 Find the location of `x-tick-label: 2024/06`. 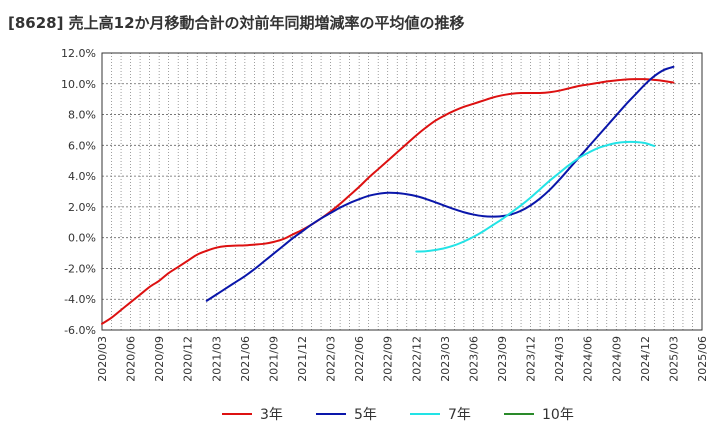

x-tick-label: 2024/06 is located at coordinates (588, 359).